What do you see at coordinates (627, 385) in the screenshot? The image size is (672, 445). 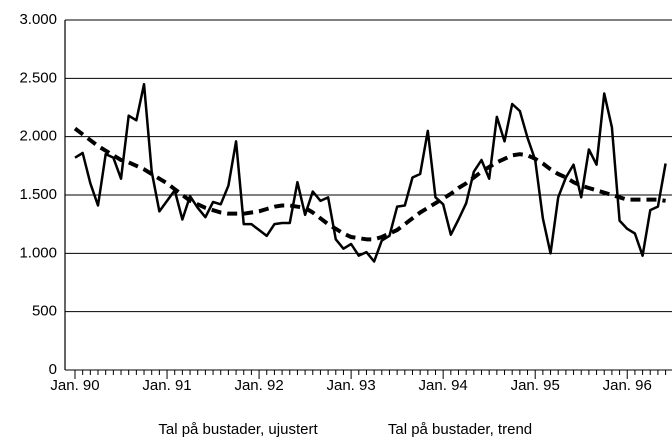 I see `x-tick-label: Jan. 96` at bounding box center [627, 385].